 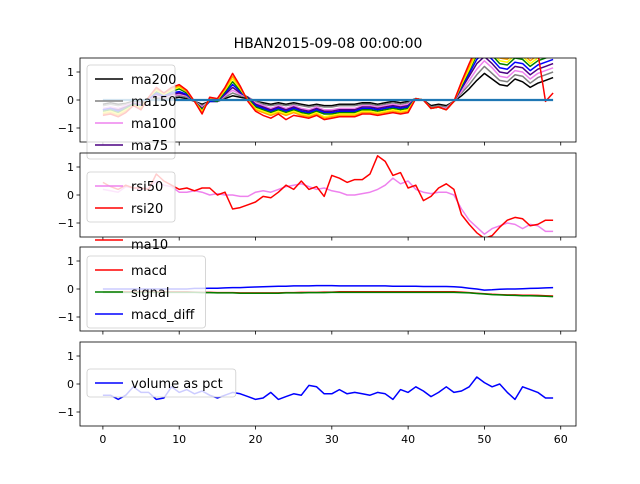 What do you see at coordinates (149, 146) in the screenshot?
I see `legend-label: ma75` at bounding box center [149, 146].